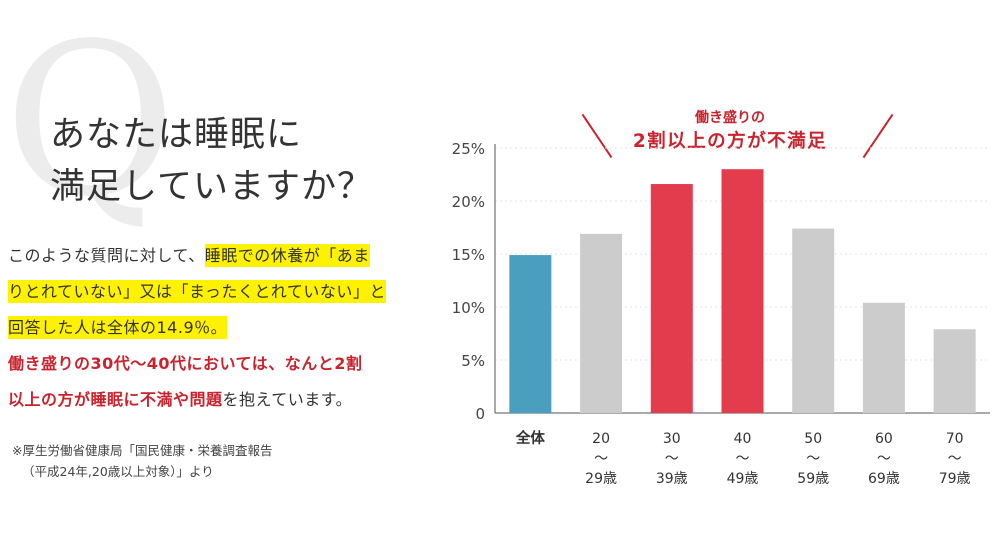 The height and width of the screenshot is (540, 1000). What do you see at coordinates (176, 135) in the screenshot?
I see `title-line-1: あなたは睡眠に` at bounding box center [176, 135].